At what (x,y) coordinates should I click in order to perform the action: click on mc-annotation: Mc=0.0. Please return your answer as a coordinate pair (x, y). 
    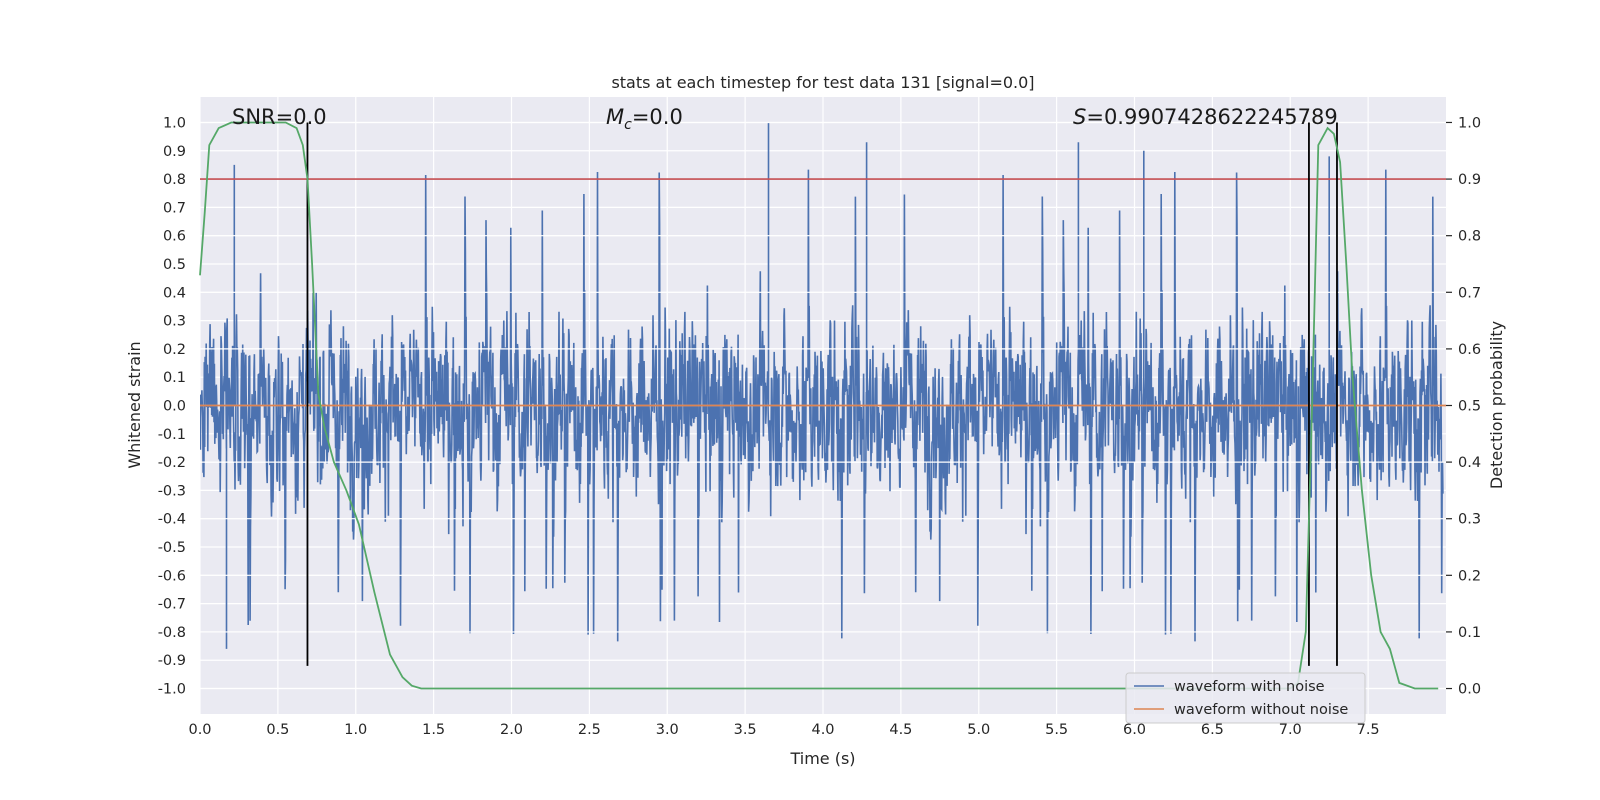
    Looking at the image, I should click on (644, 119).